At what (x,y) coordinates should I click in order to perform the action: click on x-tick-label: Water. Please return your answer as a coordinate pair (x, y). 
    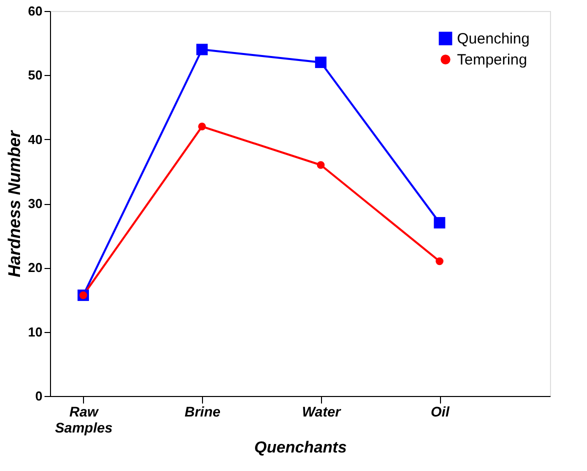
    Looking at the image, I should click on (322, 412).